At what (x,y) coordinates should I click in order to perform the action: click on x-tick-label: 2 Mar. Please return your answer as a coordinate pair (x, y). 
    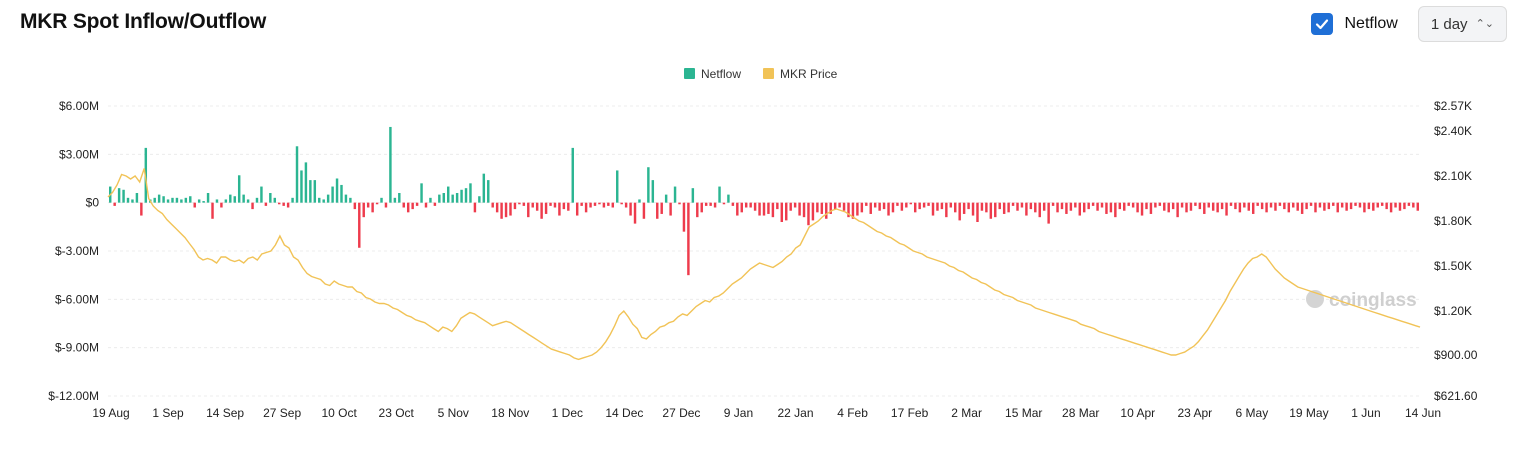
    Looking at the image, I should click on (966, 413).